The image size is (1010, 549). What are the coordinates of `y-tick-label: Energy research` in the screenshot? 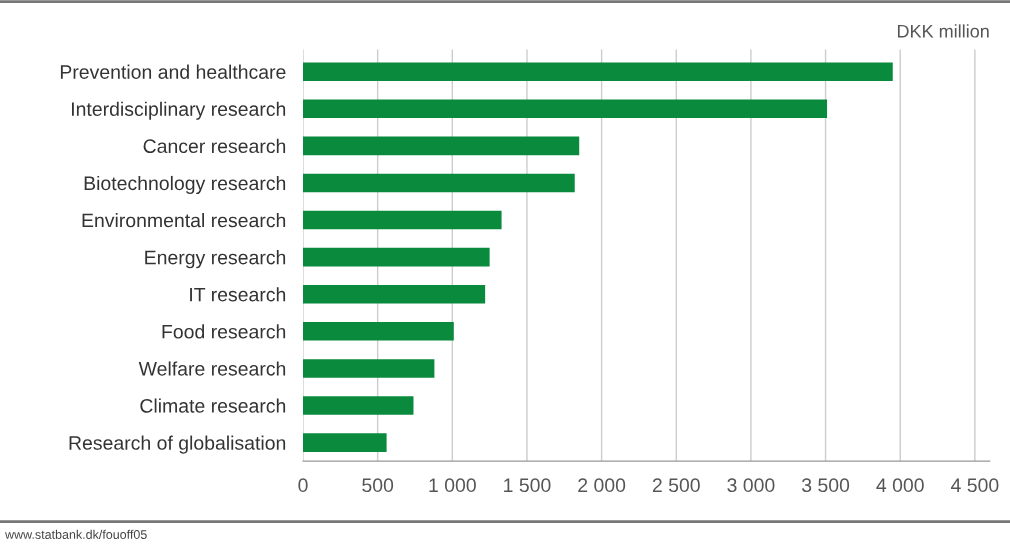 It's located at (215, 259).